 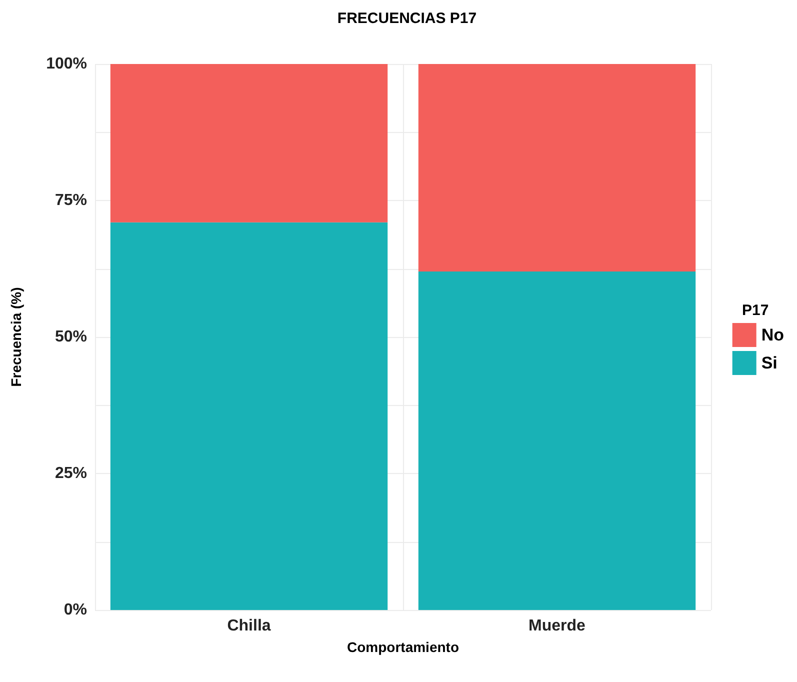 I want to click on y-tick-label: 0%, so click(x=75, y=610).